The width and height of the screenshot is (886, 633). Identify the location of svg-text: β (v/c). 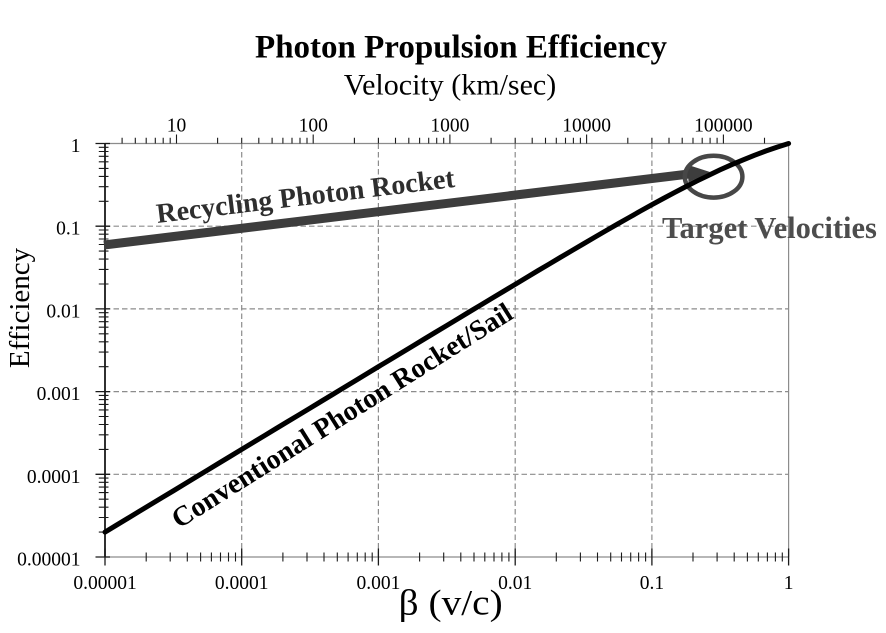
(451, 603).